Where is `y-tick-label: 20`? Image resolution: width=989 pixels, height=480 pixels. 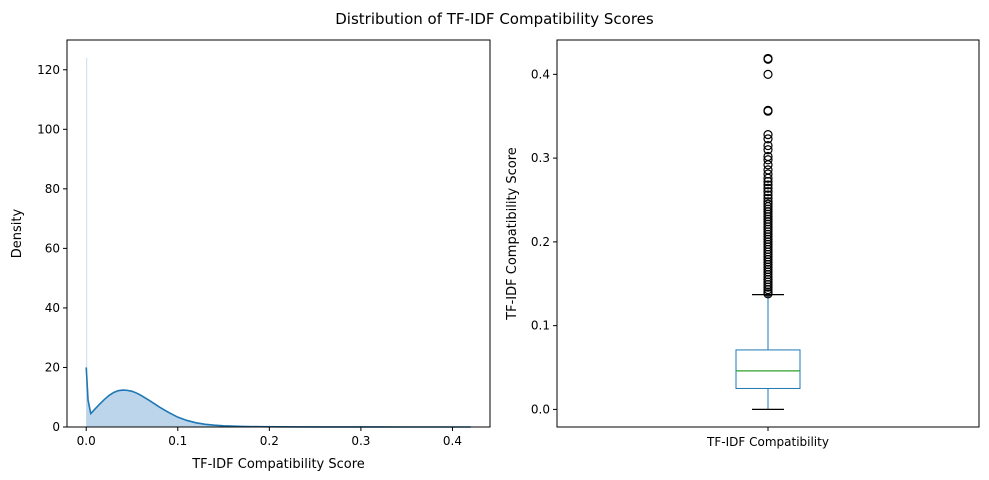 y-tick-label: 20 is located at coordinates (52, 367).